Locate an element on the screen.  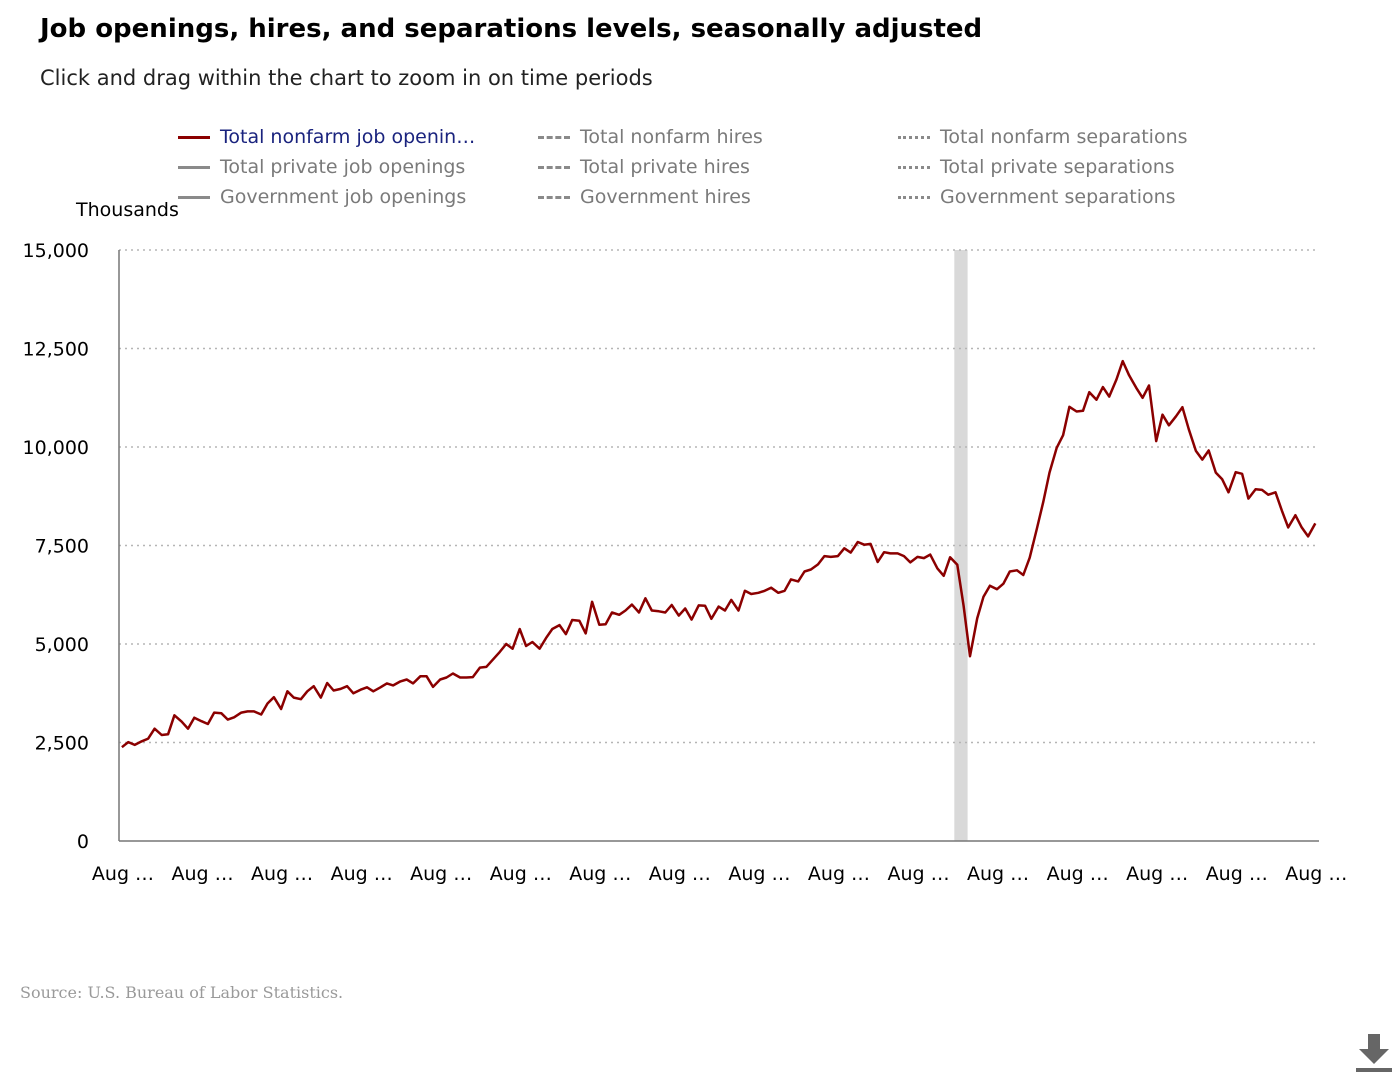
legend-label: Total private job openings is located at coordinates (343, 167).